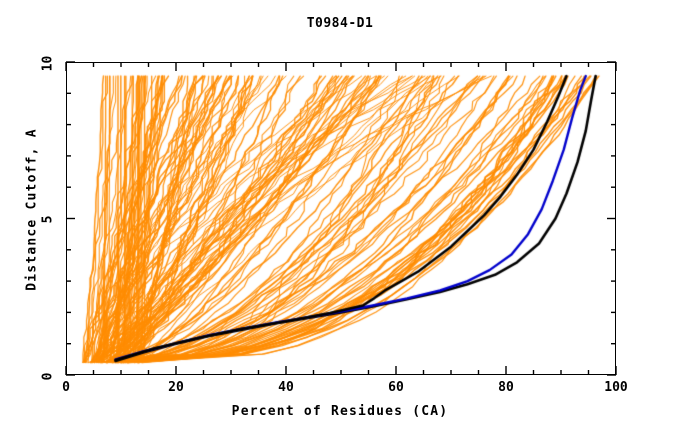 The width and height of the screenshot is (680, 440). What do you see at coordinates (48, 219) in the screenshot?
I see `y-tick-label-5: 5` at bounding box center [48, 219].